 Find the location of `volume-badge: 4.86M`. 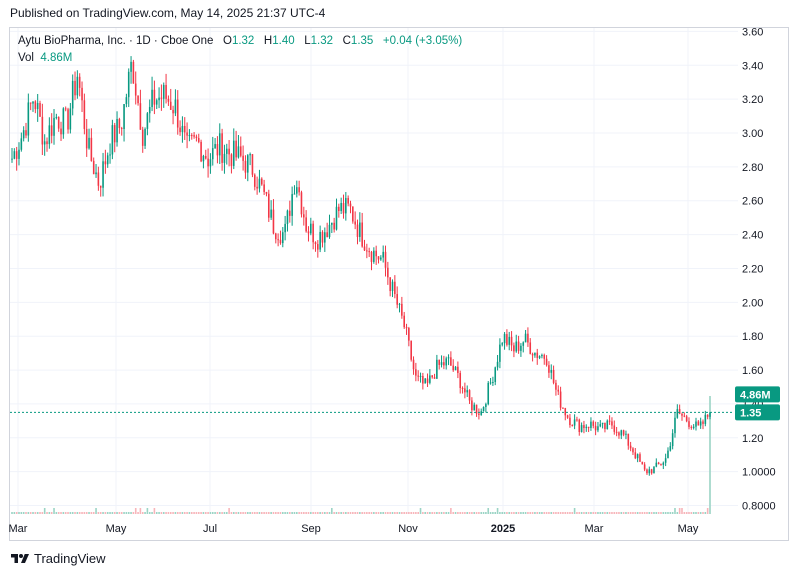

volume-badge: 4.86M is located at coordinates (757, 394).